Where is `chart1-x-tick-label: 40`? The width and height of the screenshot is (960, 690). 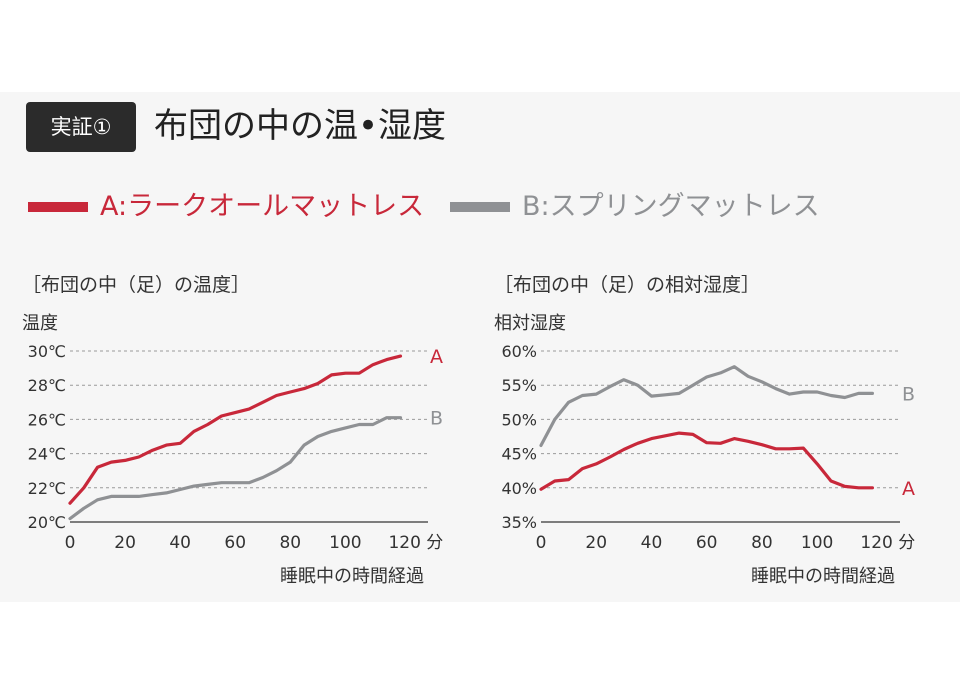 chart1-x-tick-label: 40 is located at coordinates (180, 543).